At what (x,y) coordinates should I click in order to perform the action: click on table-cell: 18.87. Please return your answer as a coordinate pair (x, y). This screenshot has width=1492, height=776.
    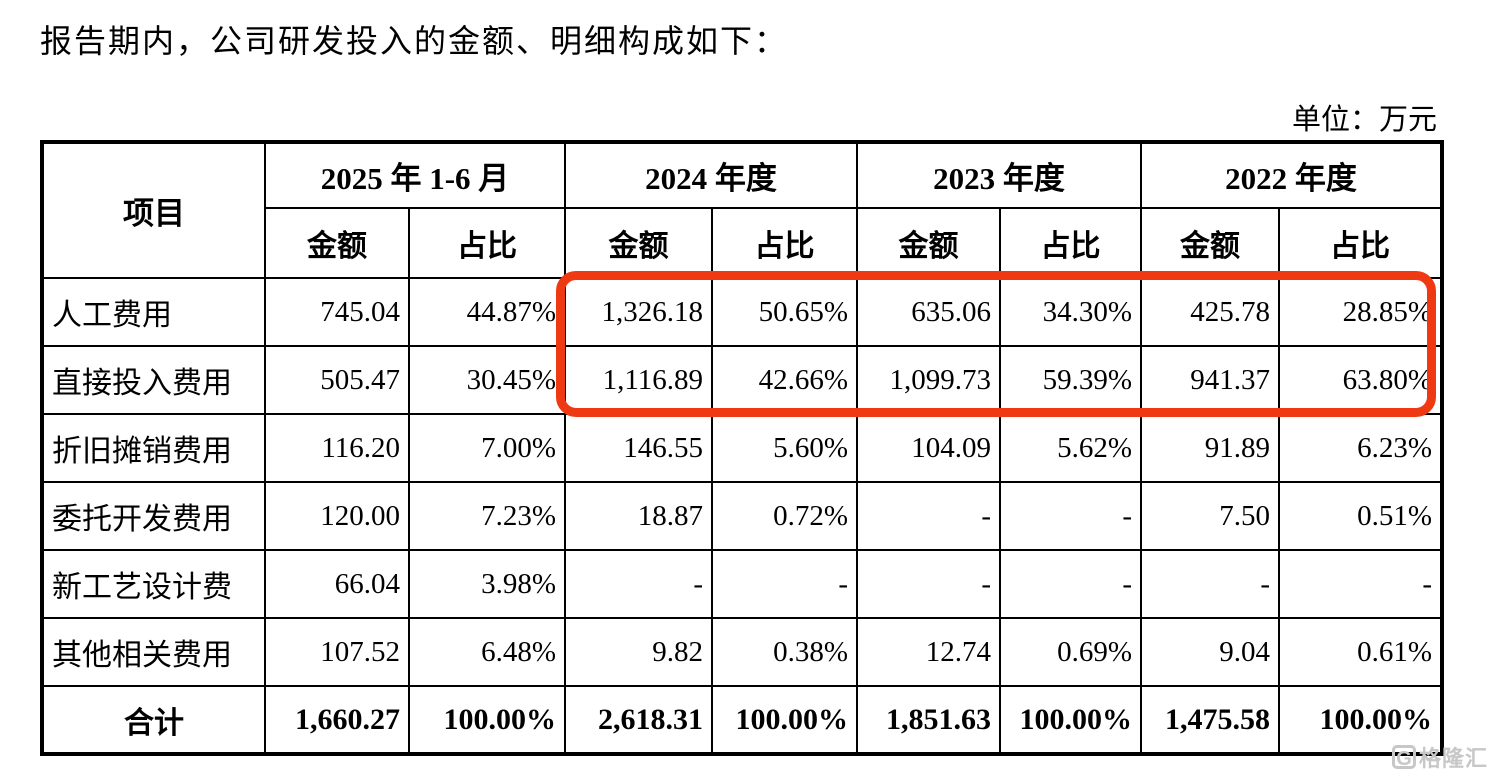
    Looking at the image, I should click on (639, 516).